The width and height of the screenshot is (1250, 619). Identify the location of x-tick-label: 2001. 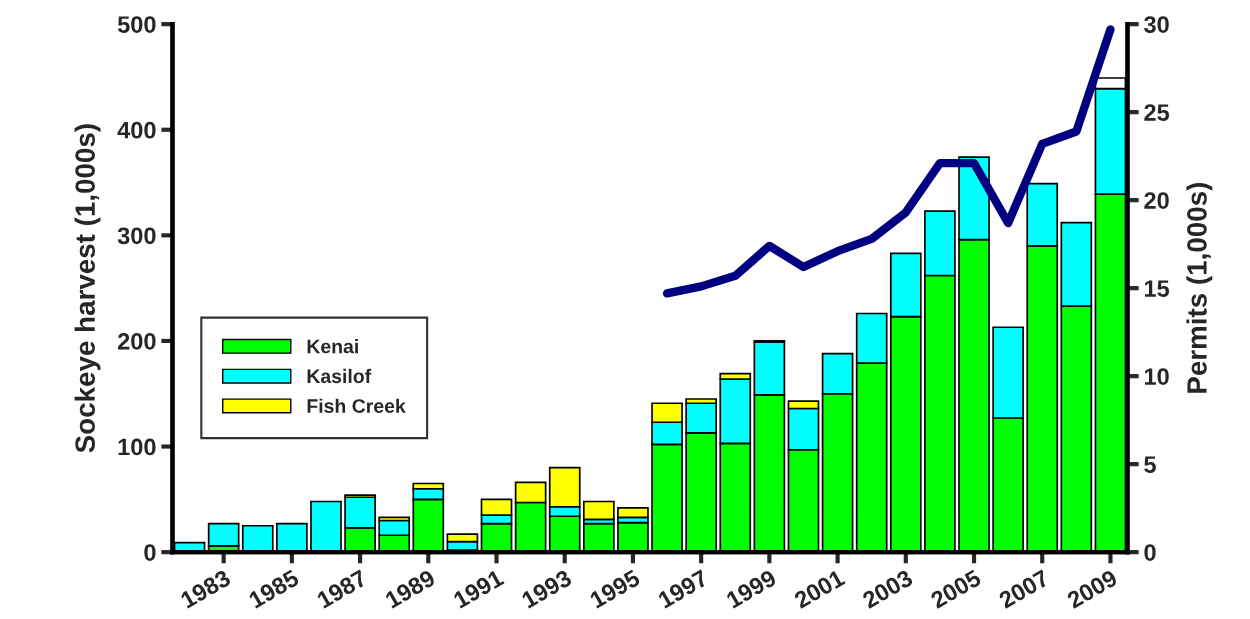
(819, 588).